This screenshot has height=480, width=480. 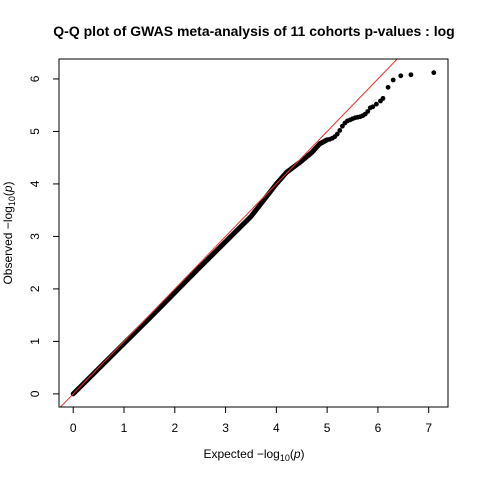 What do you see at coordinates (35, 288) in the screenshot?
I see `y-tick-label: 2` at bounding box center [35, 288].